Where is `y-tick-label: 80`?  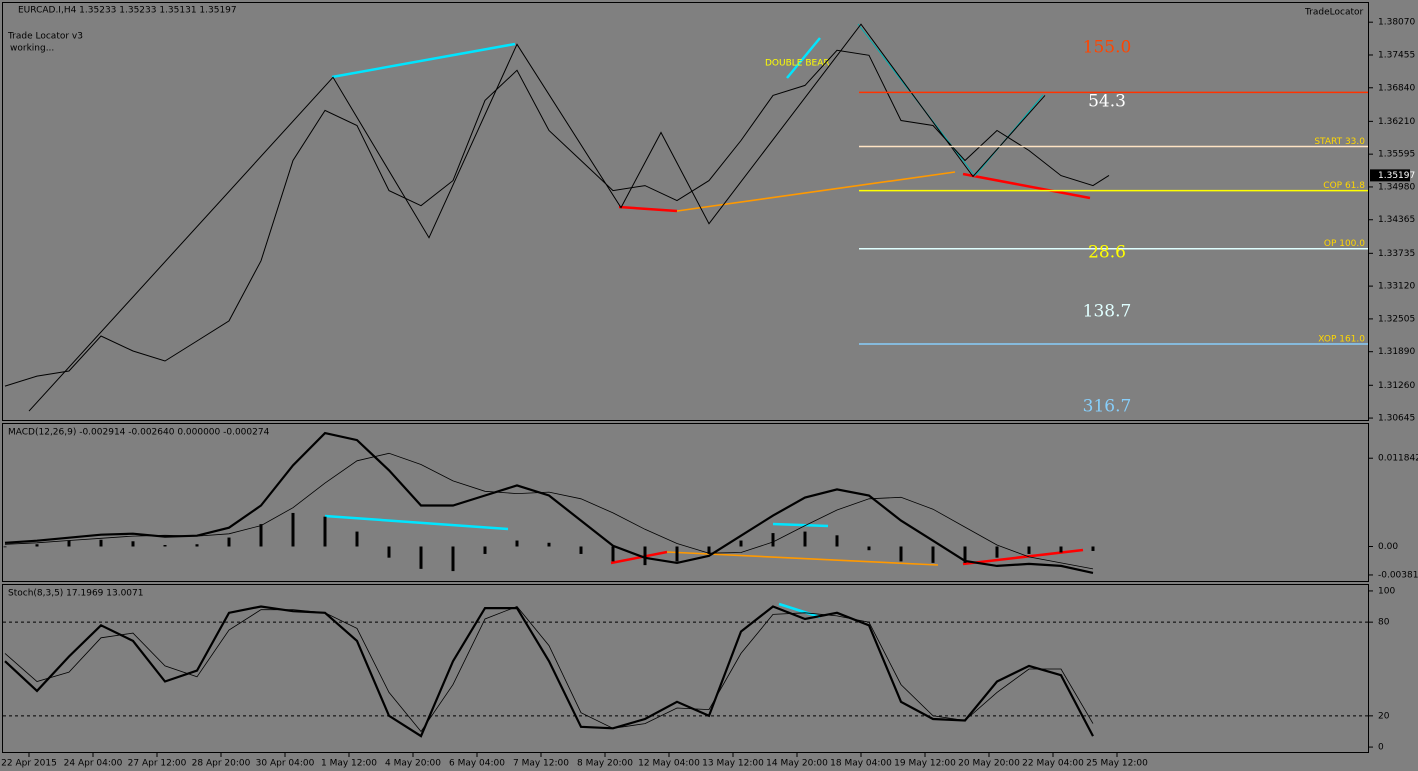
y-tick-label: 80 is located at coordinates (1384, 623).